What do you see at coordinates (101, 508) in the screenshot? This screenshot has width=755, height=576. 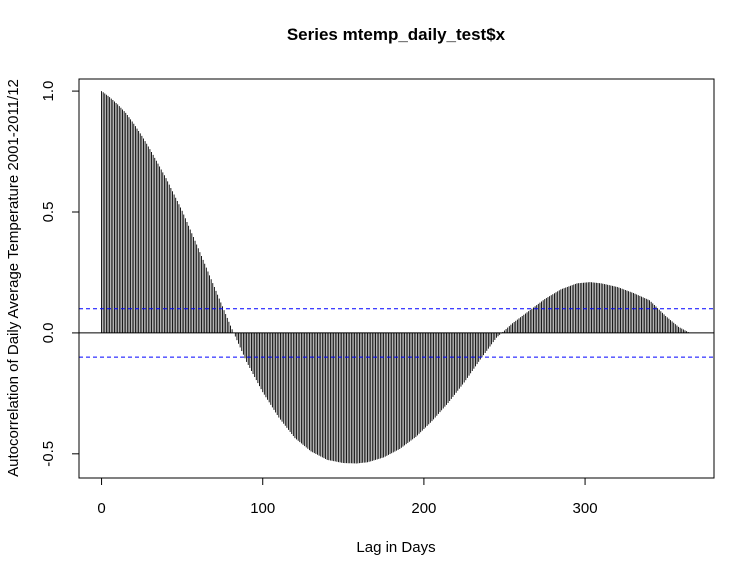 I see `x-tick-label: 0` at bounding box center [101, 508].